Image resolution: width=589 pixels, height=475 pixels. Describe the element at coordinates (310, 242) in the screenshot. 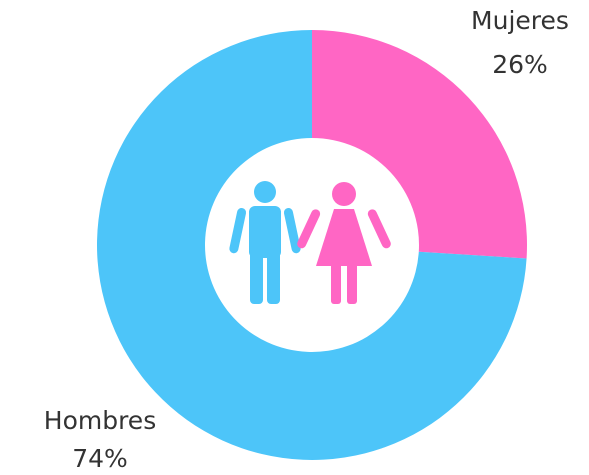

I see `people-icon` at that location.